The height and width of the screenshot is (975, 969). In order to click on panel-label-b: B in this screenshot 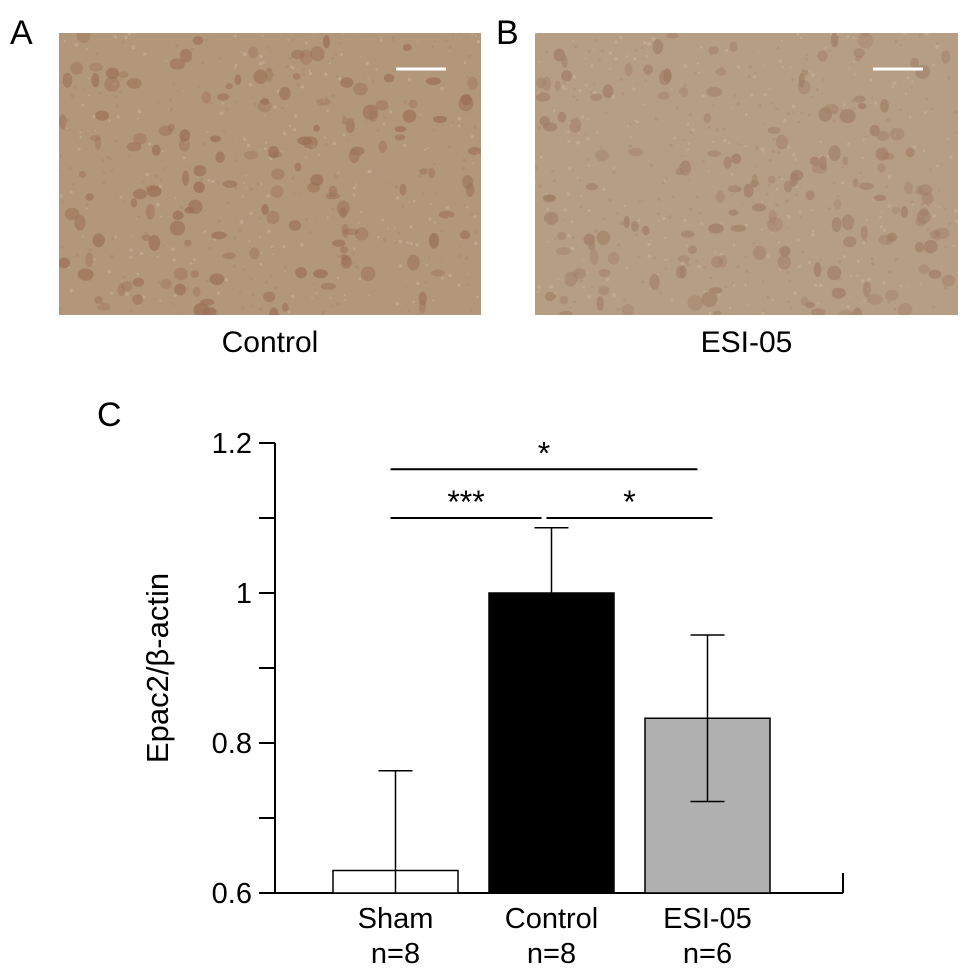, I will do `click(507, 33)`.